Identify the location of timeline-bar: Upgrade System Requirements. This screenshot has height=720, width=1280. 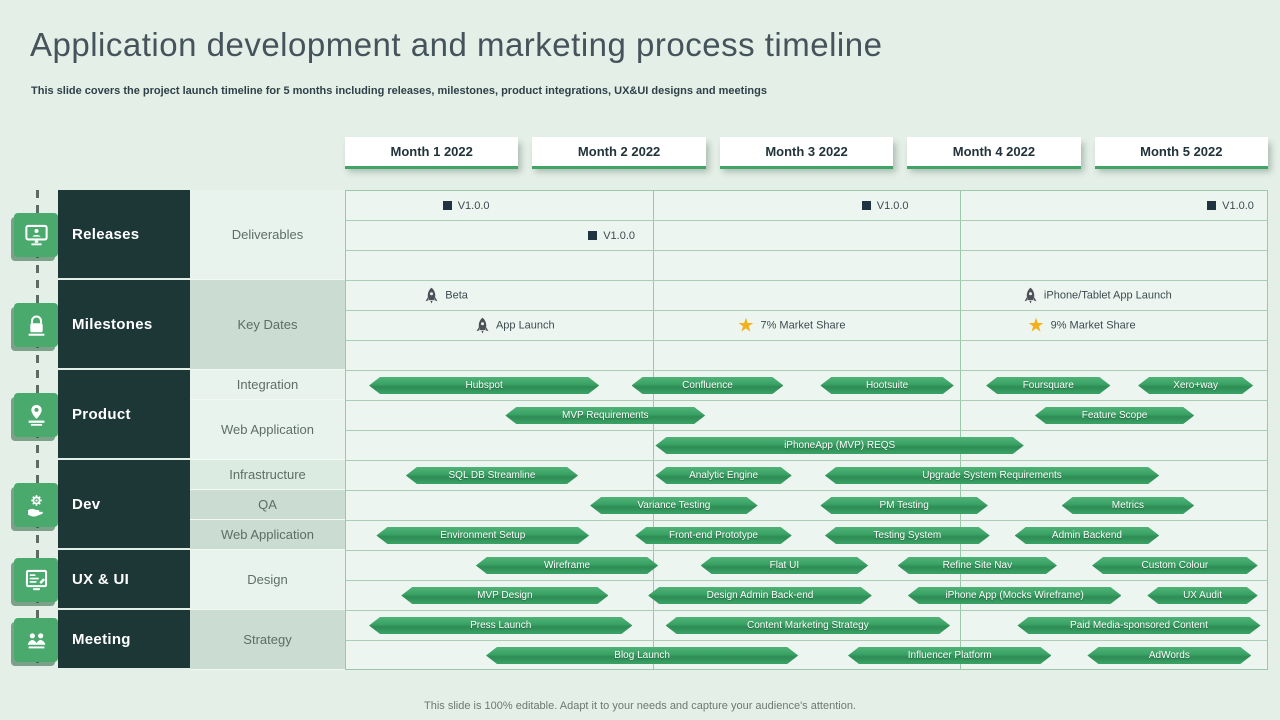
(992, 475).